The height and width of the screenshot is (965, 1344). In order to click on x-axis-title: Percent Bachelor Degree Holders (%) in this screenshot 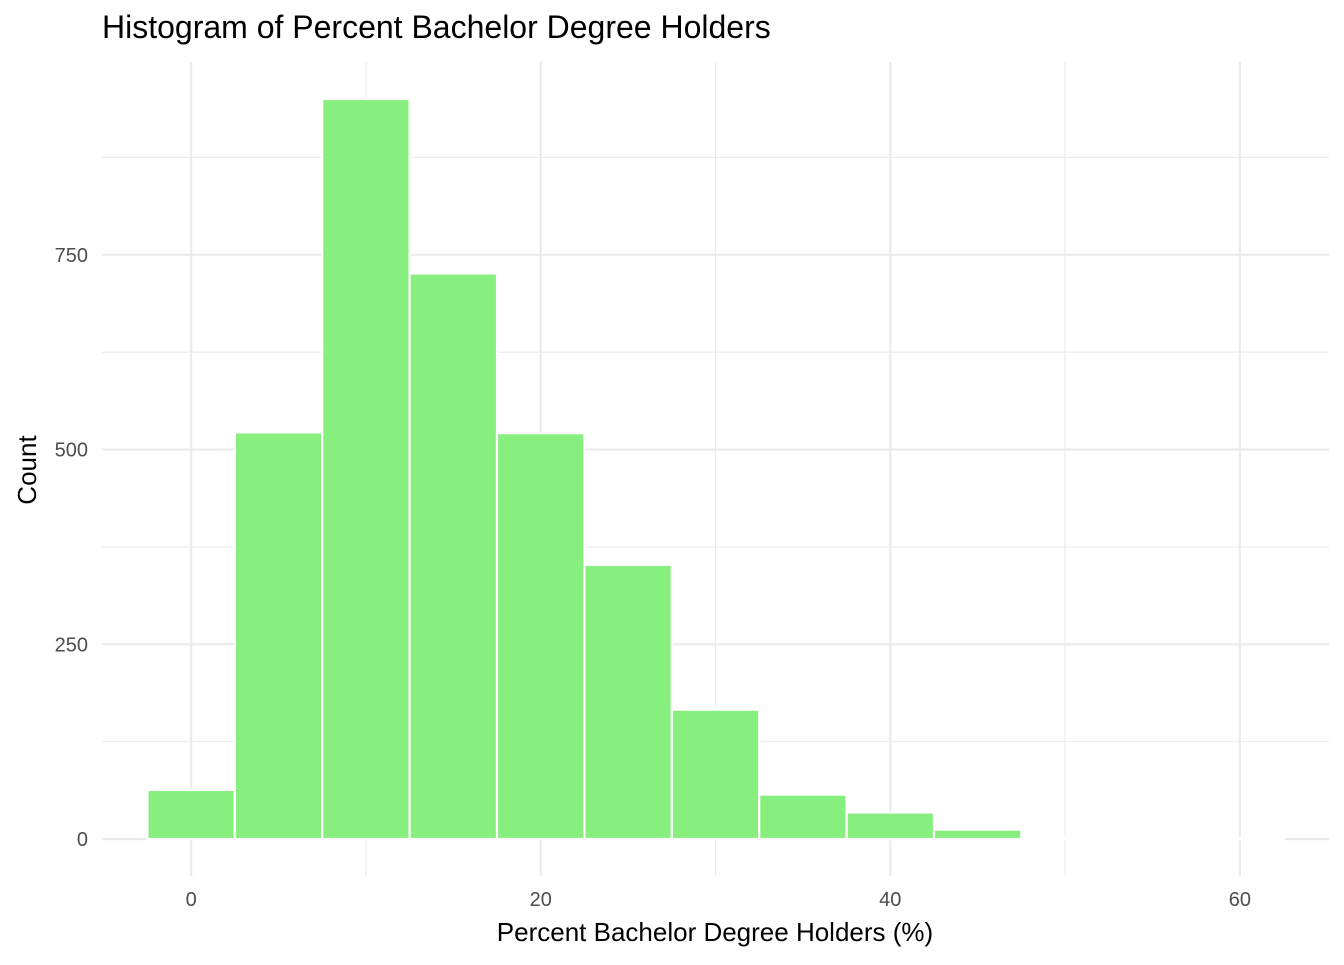, I will do `click(715, 932)`.